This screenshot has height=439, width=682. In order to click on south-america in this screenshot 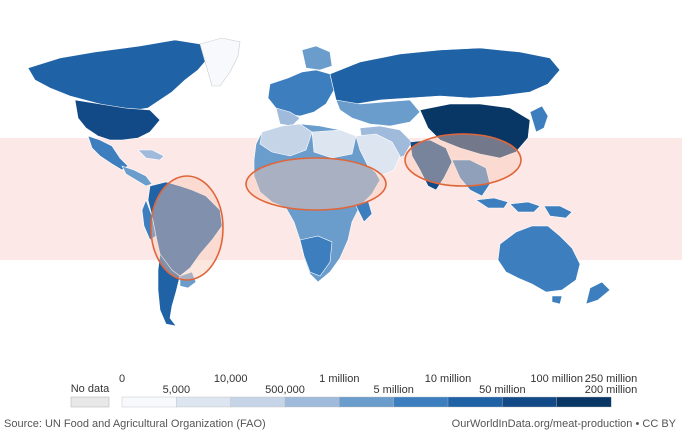, I will do `click(182, 254)`.